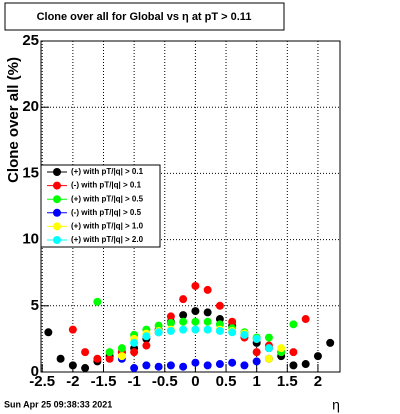 The height and width of the screenshot is (414, 400). What do you see at coordinates (133, 381) in the screenshot?
I see `x-tick-label: -1` at bounding box center [133, 381].